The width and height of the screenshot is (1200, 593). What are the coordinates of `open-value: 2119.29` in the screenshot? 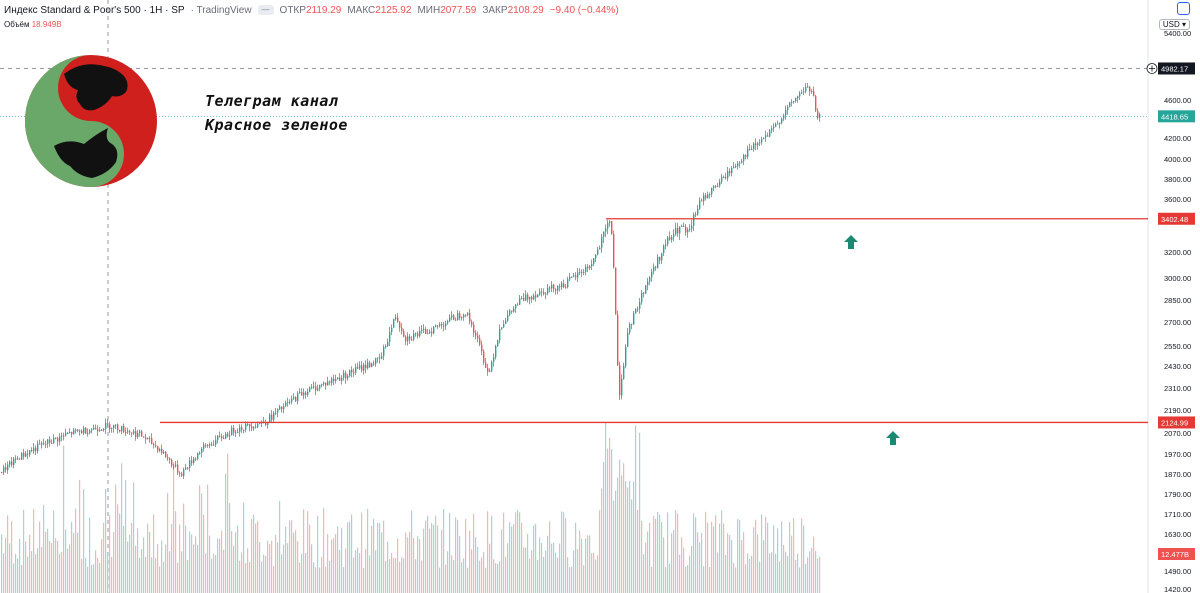 It's located at (323, 10).